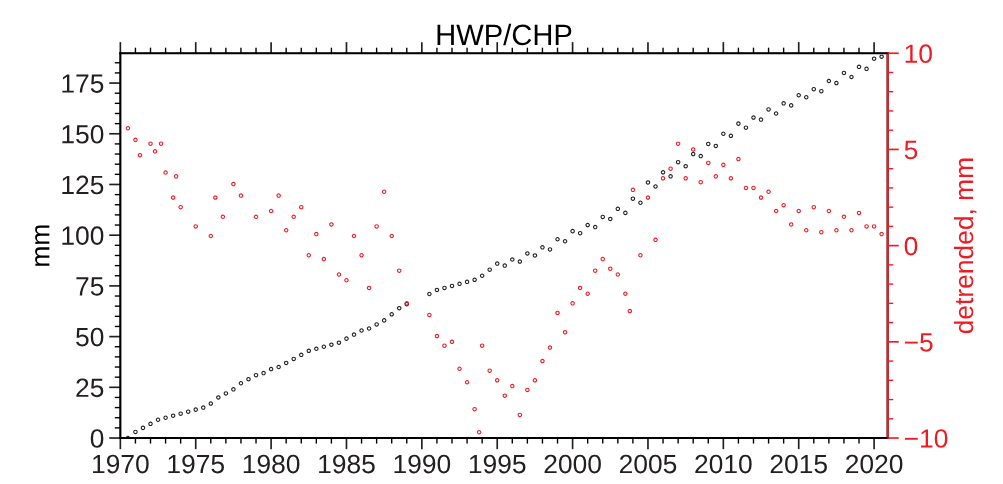 Image resolution: width=1003 pixels, height=484 pixels. What do you see at coordinates (874, 464) in the screenshot?
I see `x-tick-label: 2020` at bounding box center [874, 464].